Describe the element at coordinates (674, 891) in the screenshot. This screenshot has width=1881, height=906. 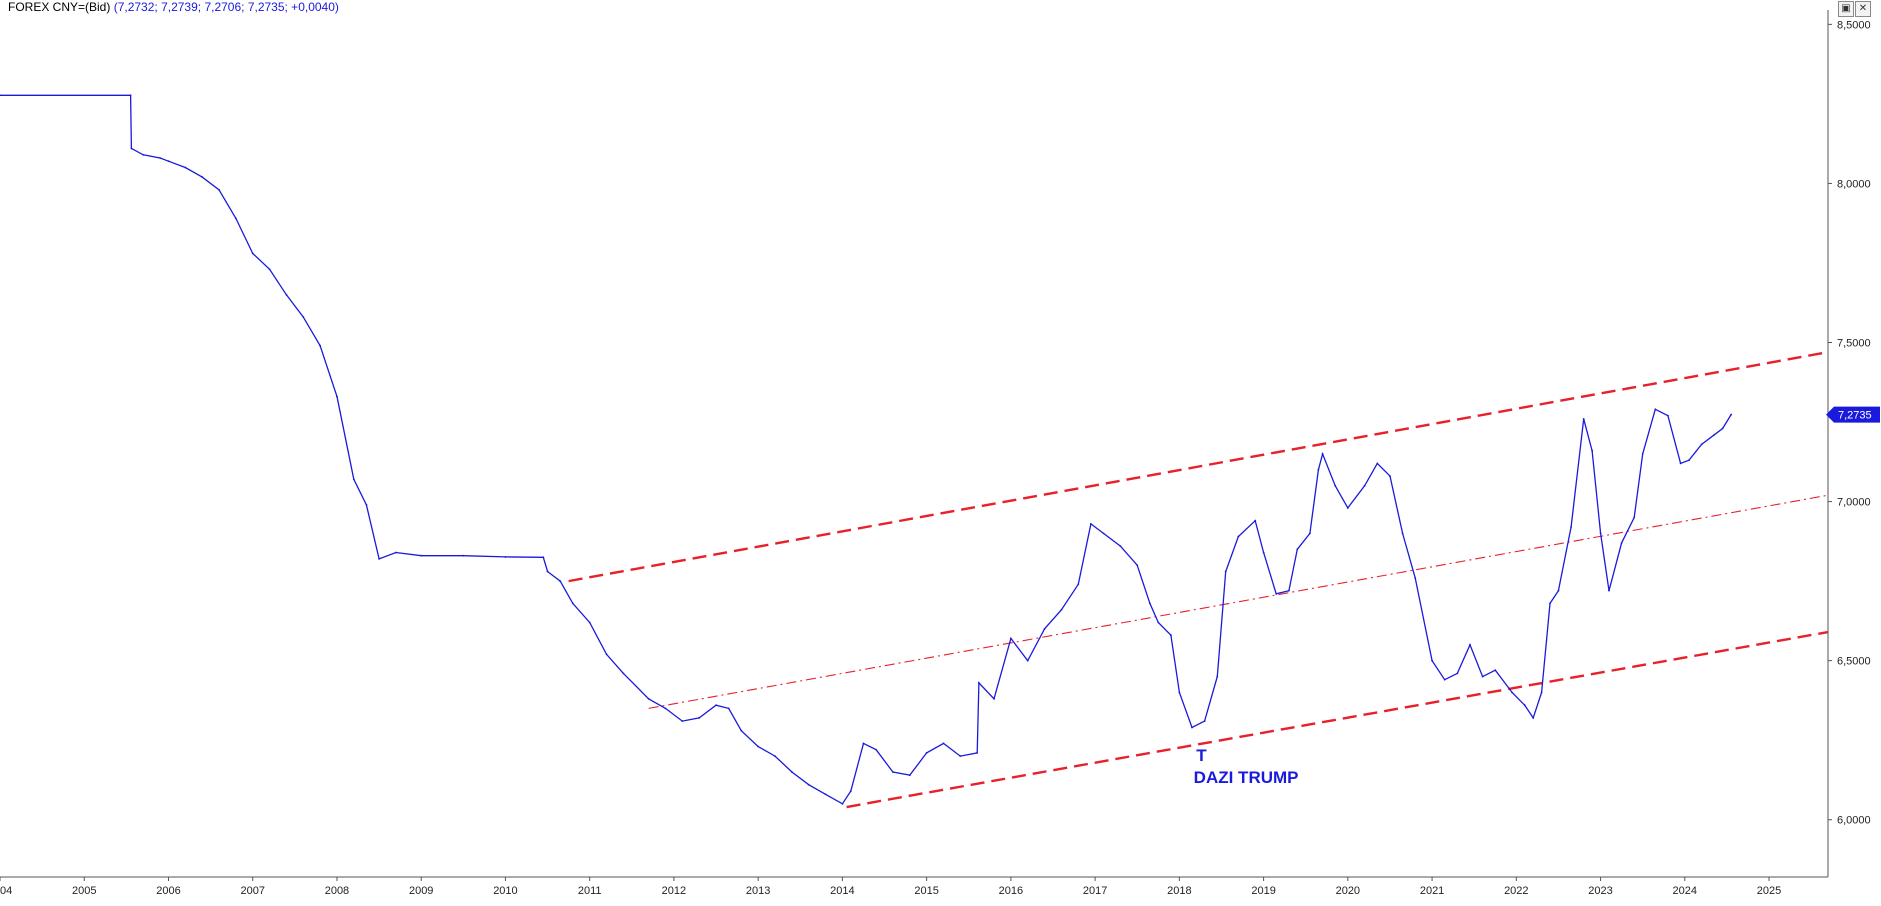
I see `x-tick-label: 2012` at that location.